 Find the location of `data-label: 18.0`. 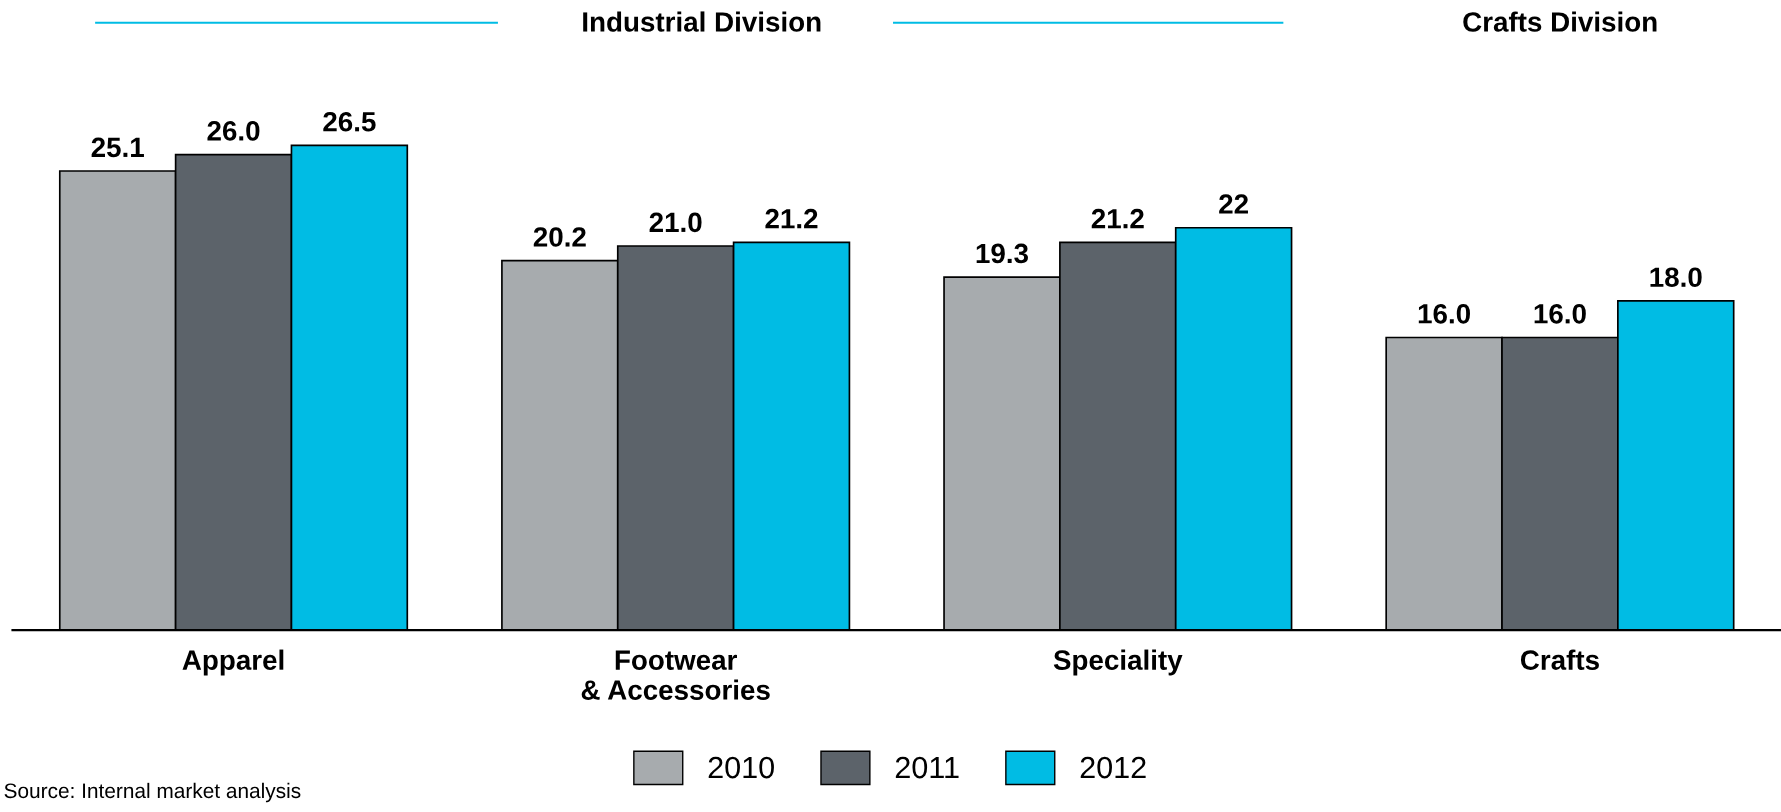

data-label: 18.0 is located at coordinates (1676, 277).